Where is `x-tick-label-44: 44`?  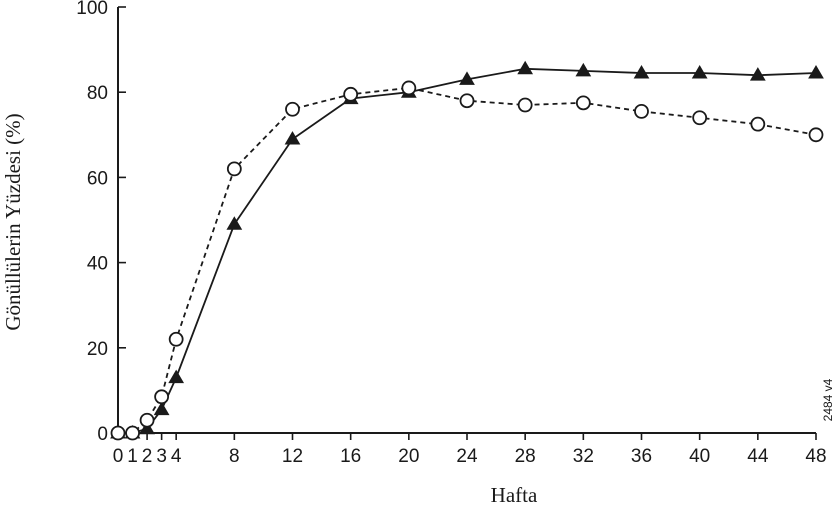
x-tick-label-44: 44 is located at coordinates (758, 456).